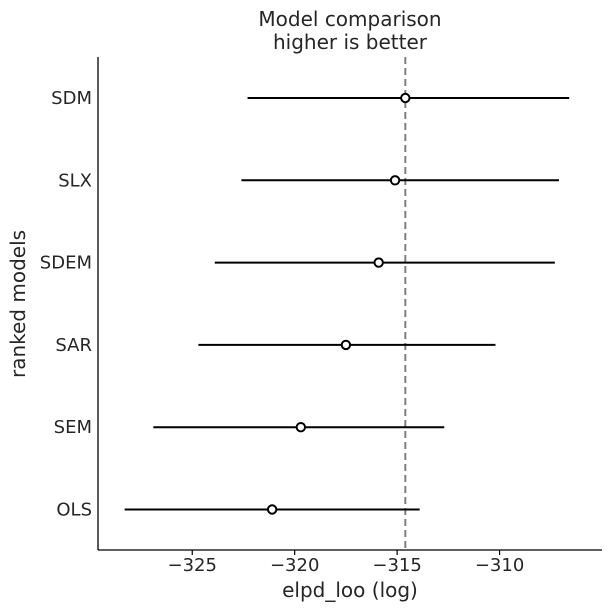 This screenshot has width=611, height=615. What do you see at coordinates (71, 98) in the screenshot?
I see `y-tick-label-sdm: SDM` at bounding box center [71, 98].